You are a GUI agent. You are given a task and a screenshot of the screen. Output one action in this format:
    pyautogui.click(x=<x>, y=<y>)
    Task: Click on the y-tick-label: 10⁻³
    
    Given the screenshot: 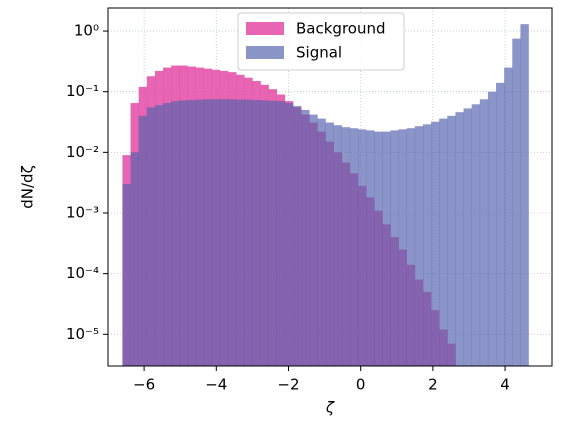 What is the action you would take?
    pyautogui.click(x=82, y=212)
    